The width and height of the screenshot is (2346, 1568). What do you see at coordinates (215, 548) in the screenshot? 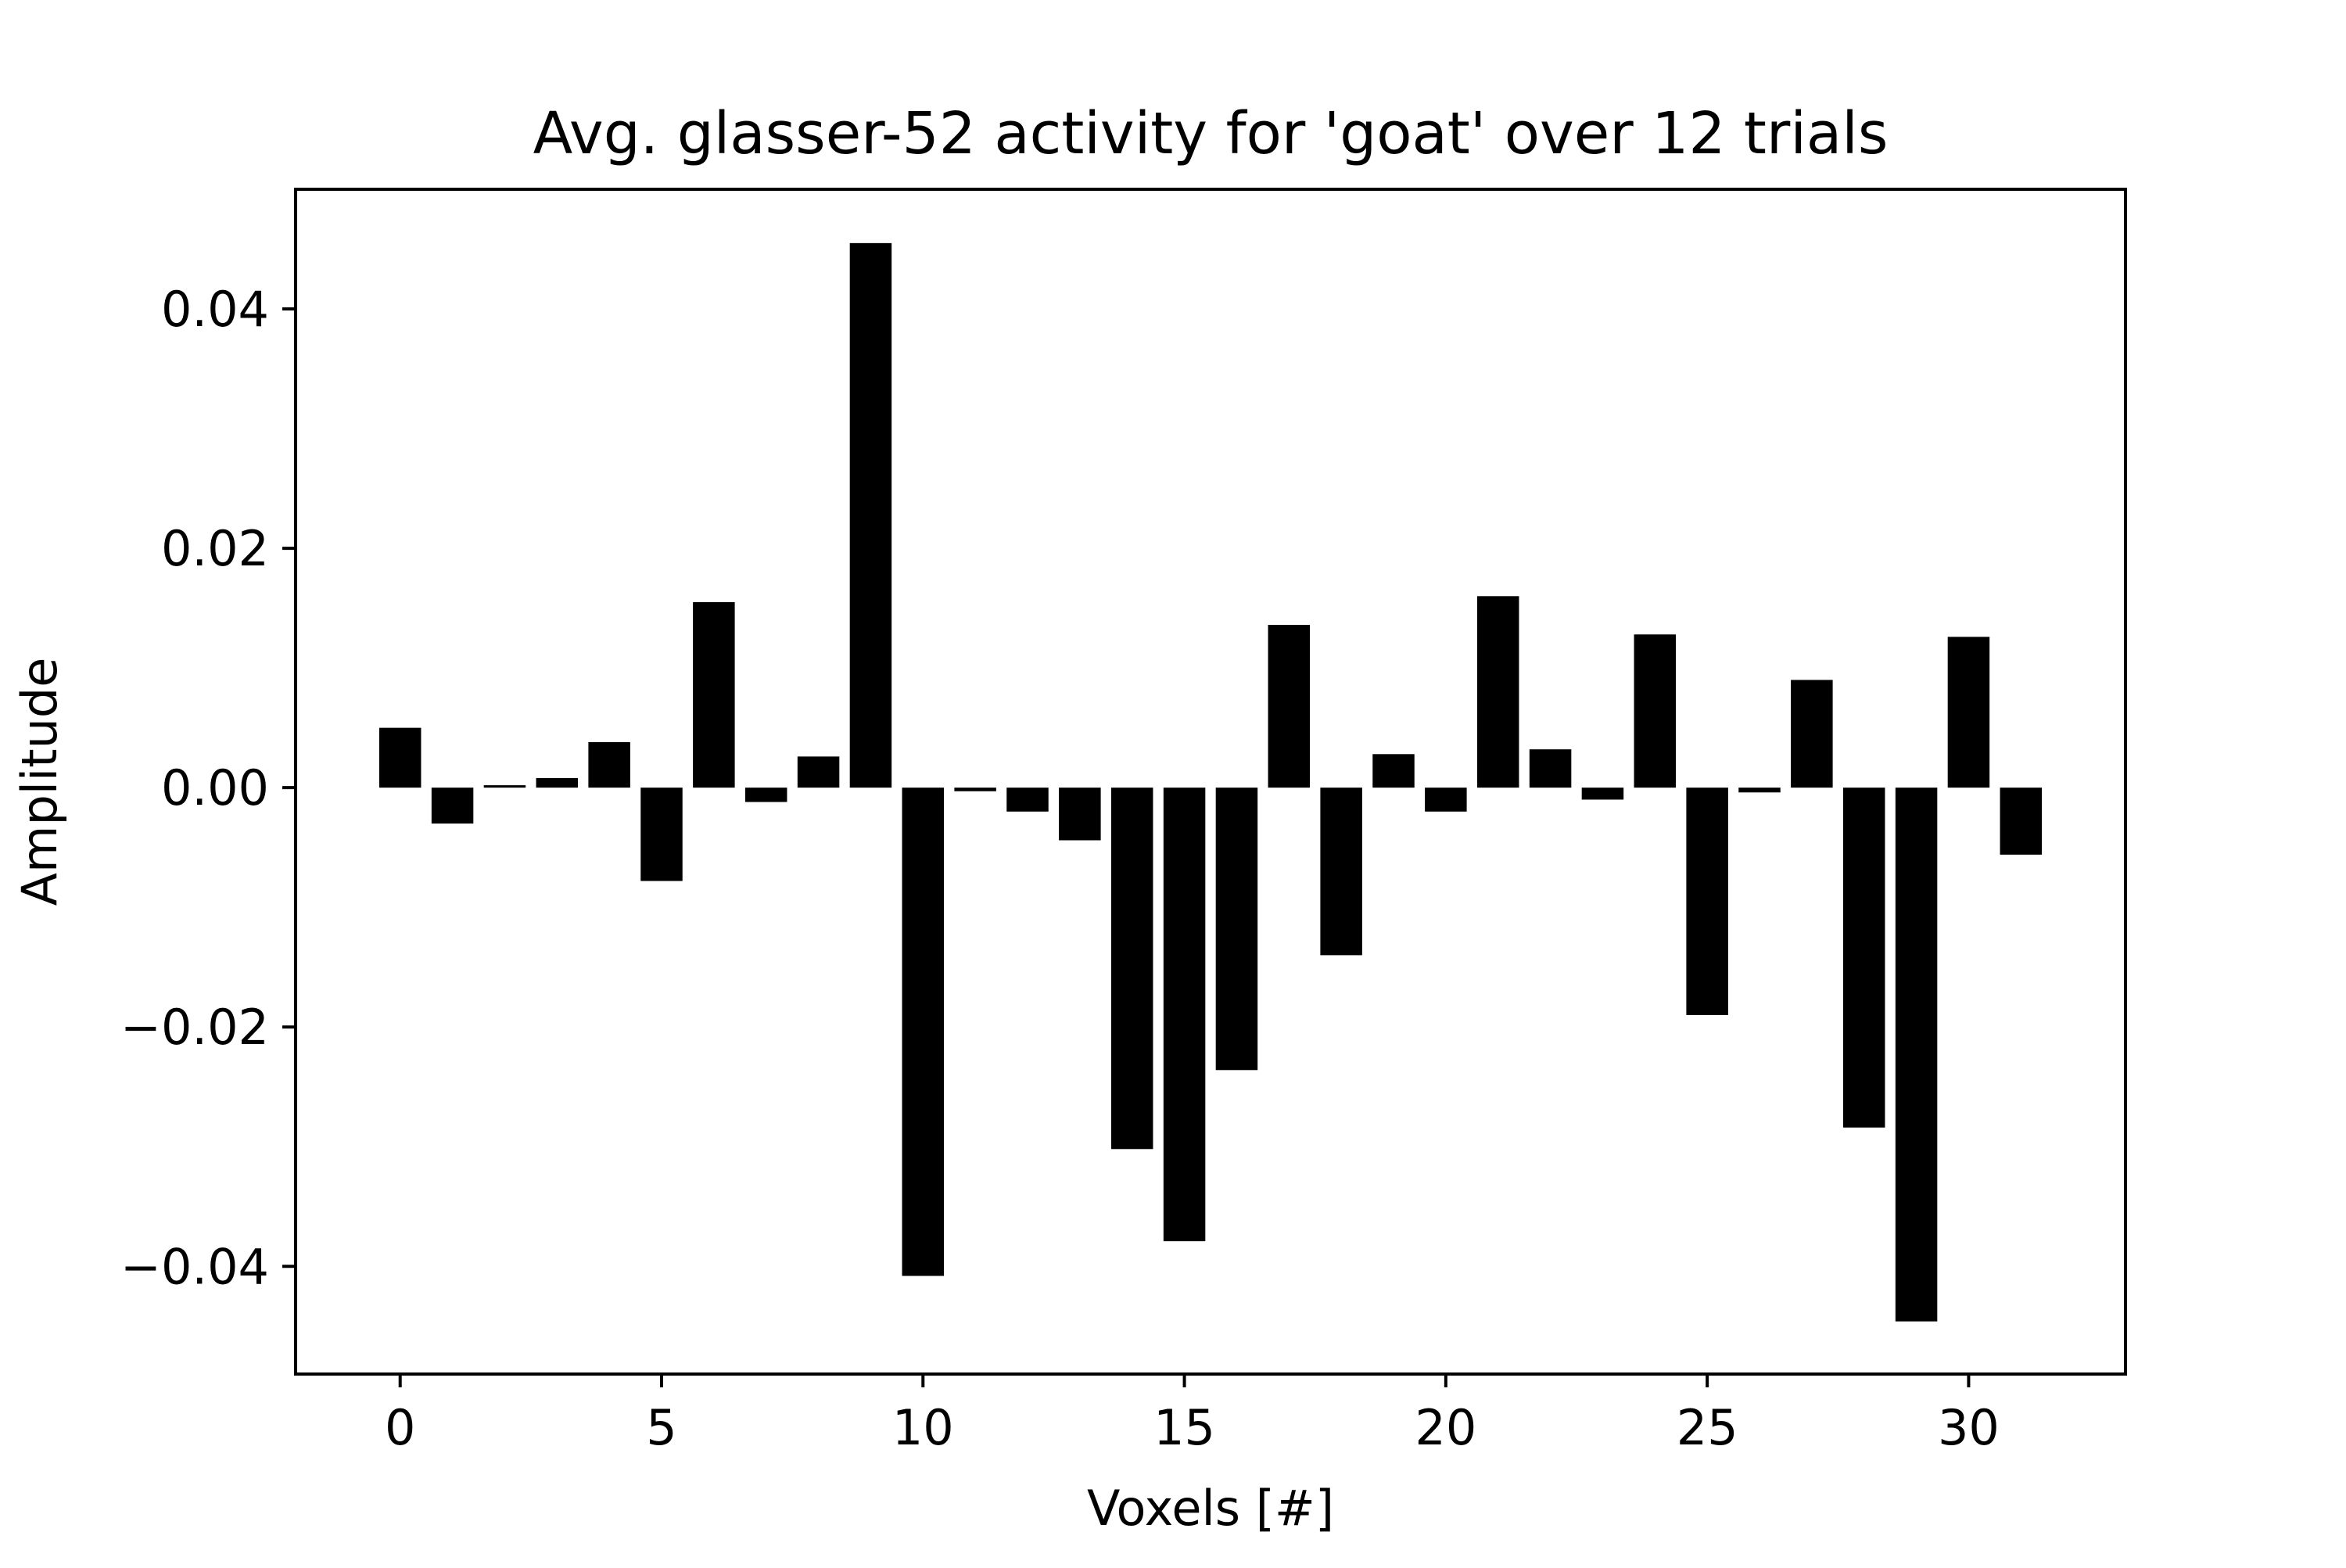
I see `y-tick-label: 0.02` at bounding box center [215, 548].